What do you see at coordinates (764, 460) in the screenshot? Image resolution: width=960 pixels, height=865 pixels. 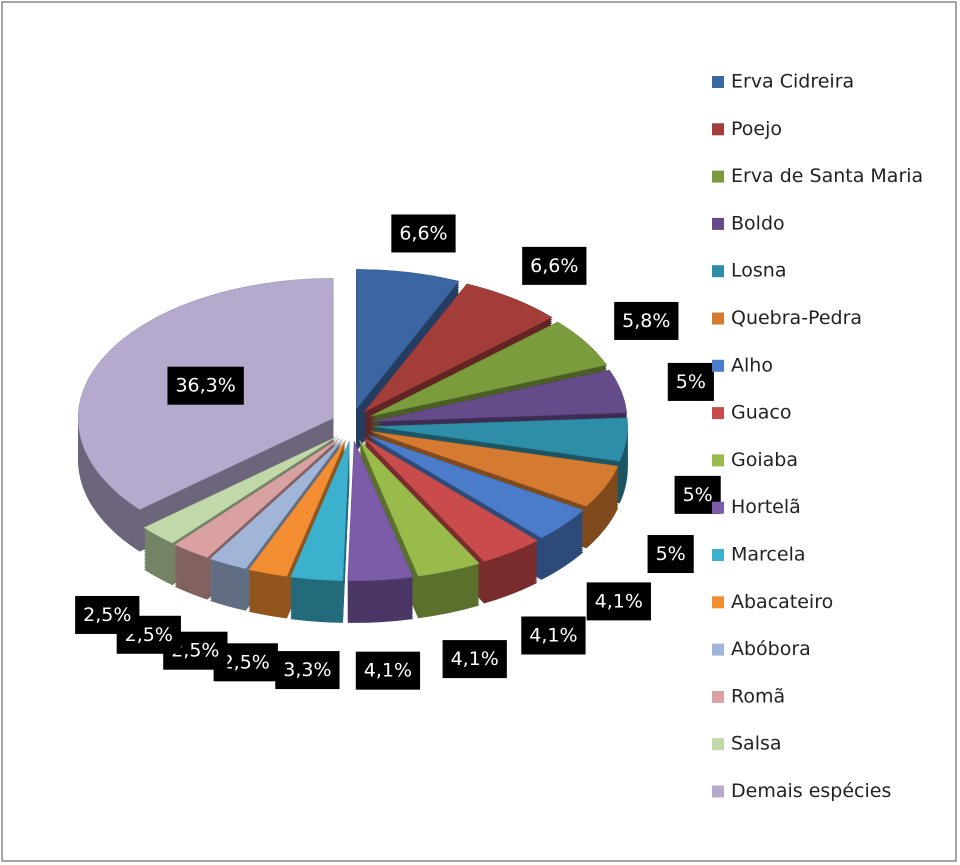 I see `legend-label: Goiaba` at bounding box center [764, 460].